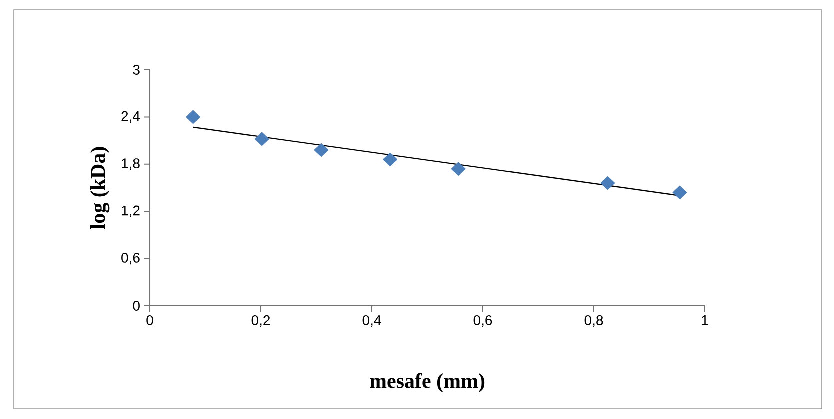  What do you see at coordinates (261, 322) in the screenshot?
I see `x-tick-label: 0,2` at bounding box center [261, 322].